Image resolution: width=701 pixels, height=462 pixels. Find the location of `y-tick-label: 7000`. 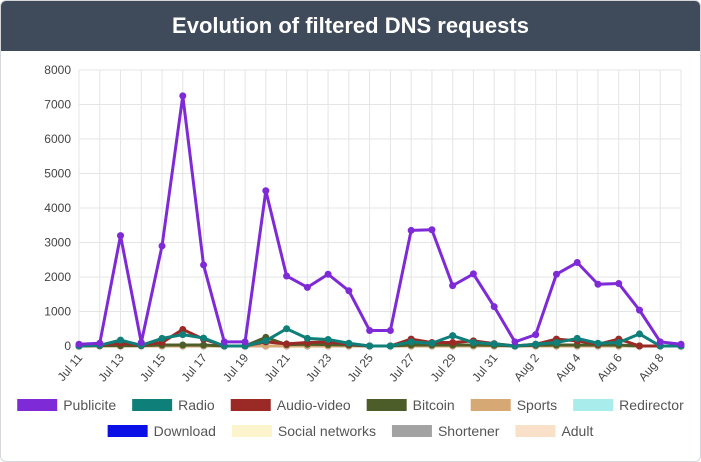

y-tick-label: 7000 is located at coordinates (57, 105).